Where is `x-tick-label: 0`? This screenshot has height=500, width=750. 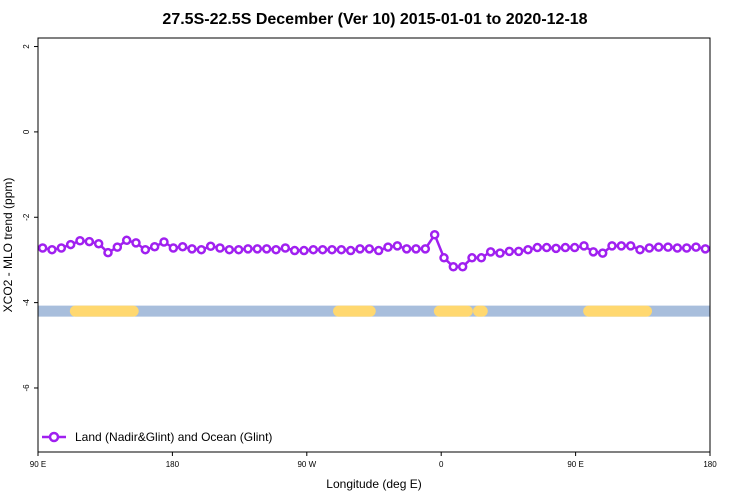 x-tick-label: 0 is located at coordinates (441, 464).